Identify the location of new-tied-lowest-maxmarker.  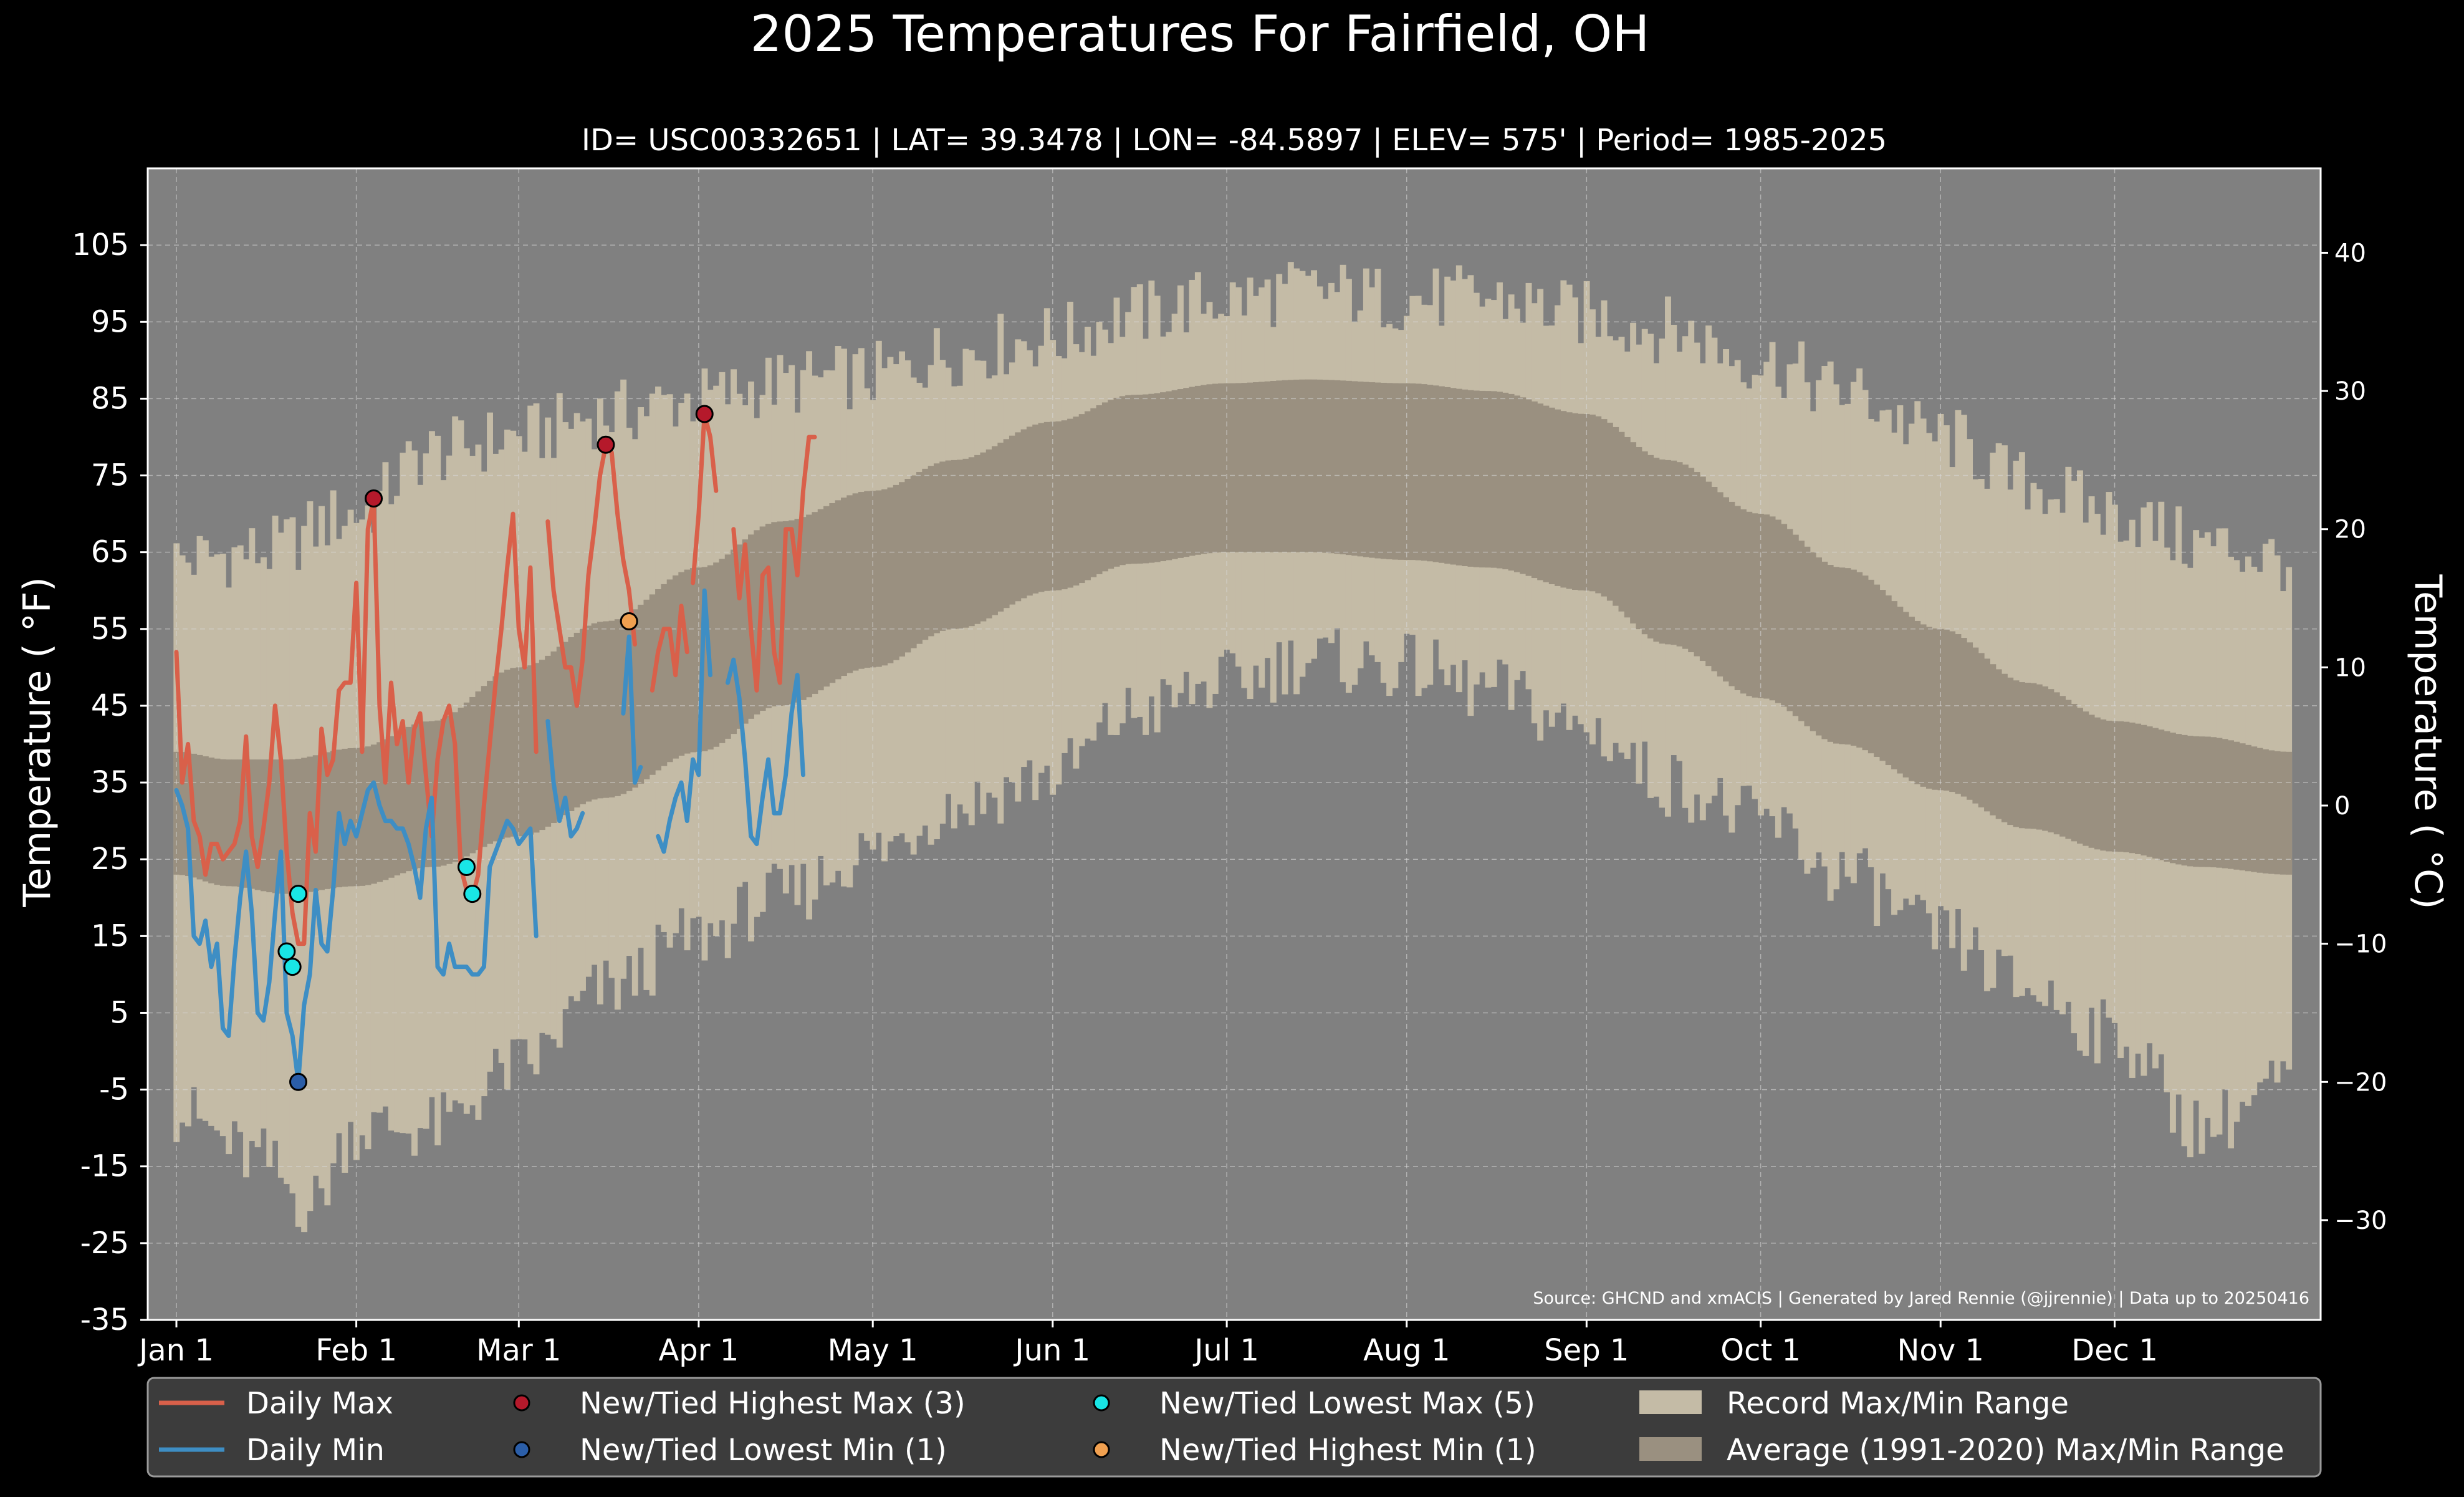
(286, 951).